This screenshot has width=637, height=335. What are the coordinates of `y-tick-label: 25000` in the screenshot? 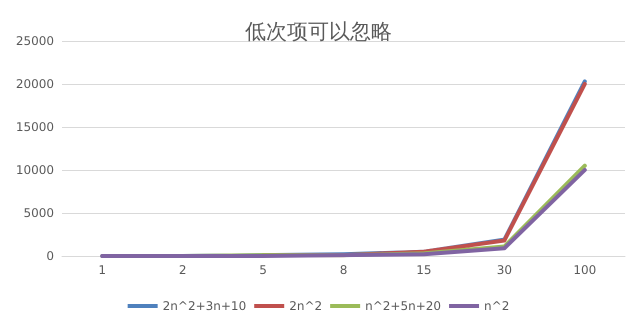 It's located at (35, 41).